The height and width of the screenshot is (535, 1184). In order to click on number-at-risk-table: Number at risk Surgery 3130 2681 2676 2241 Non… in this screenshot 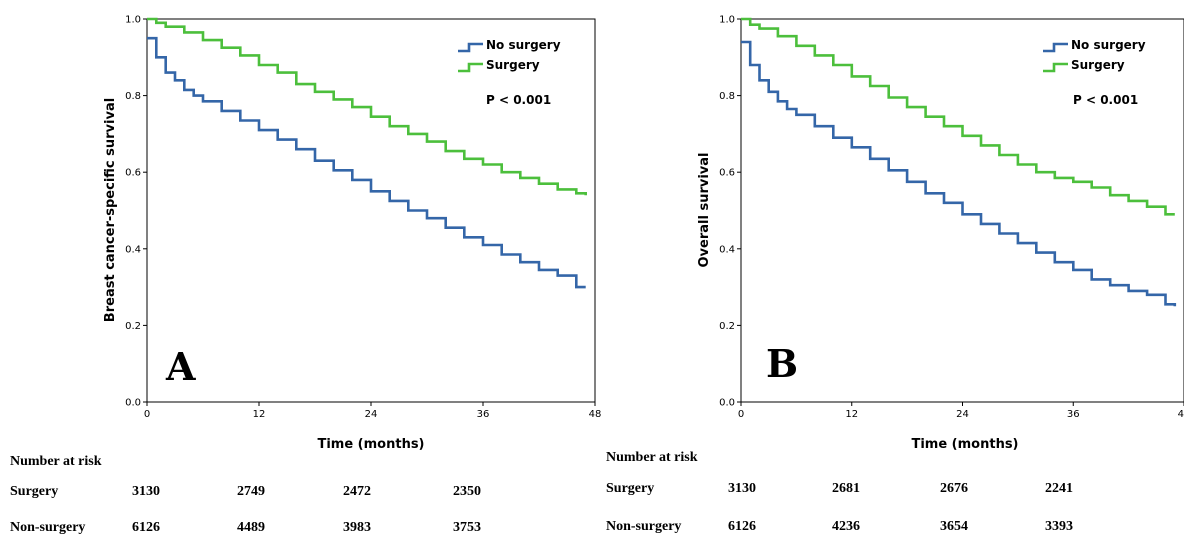, I will do `click(839, 492)`.